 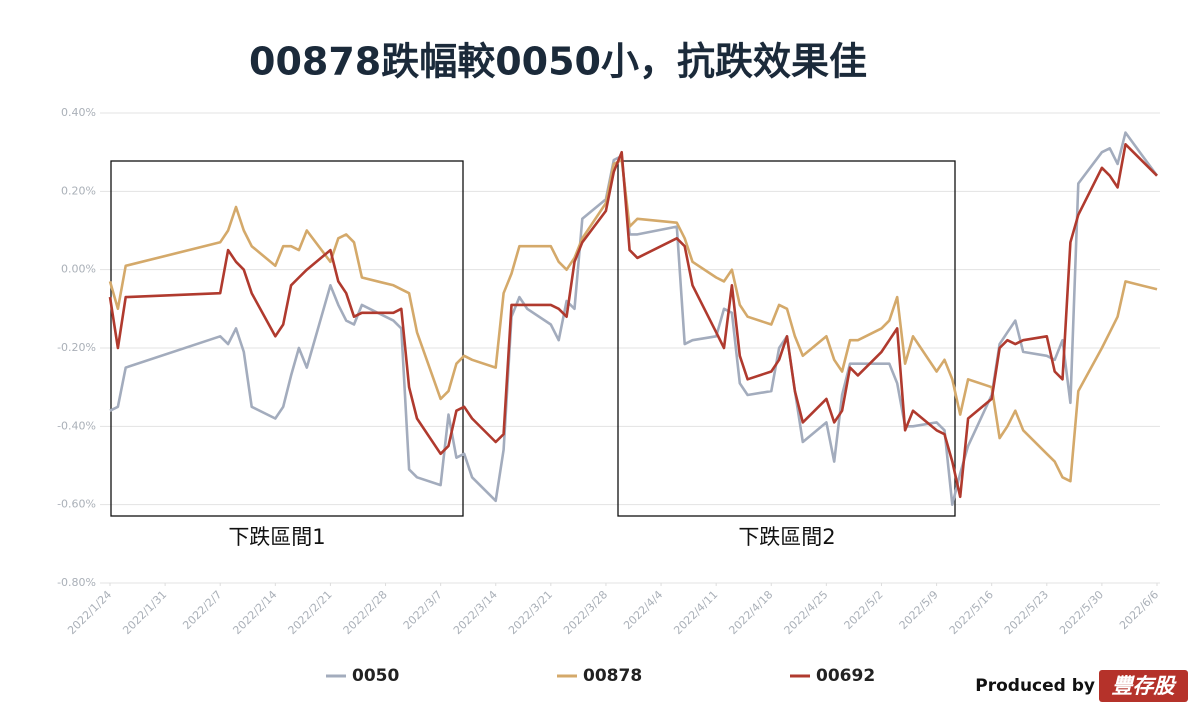 What do you see at coordinates (254, 612) in the screenshot?
I see `x-tick-label: 2022/2/14` at bounding box center [254, 612].